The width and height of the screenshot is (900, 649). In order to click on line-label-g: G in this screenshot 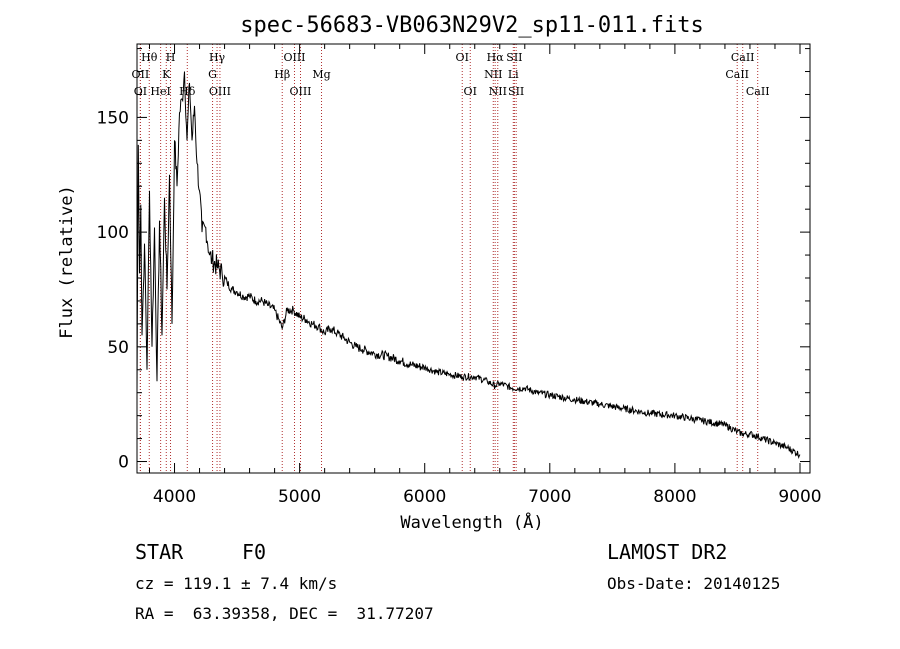, I will do `click(212, 74)`.